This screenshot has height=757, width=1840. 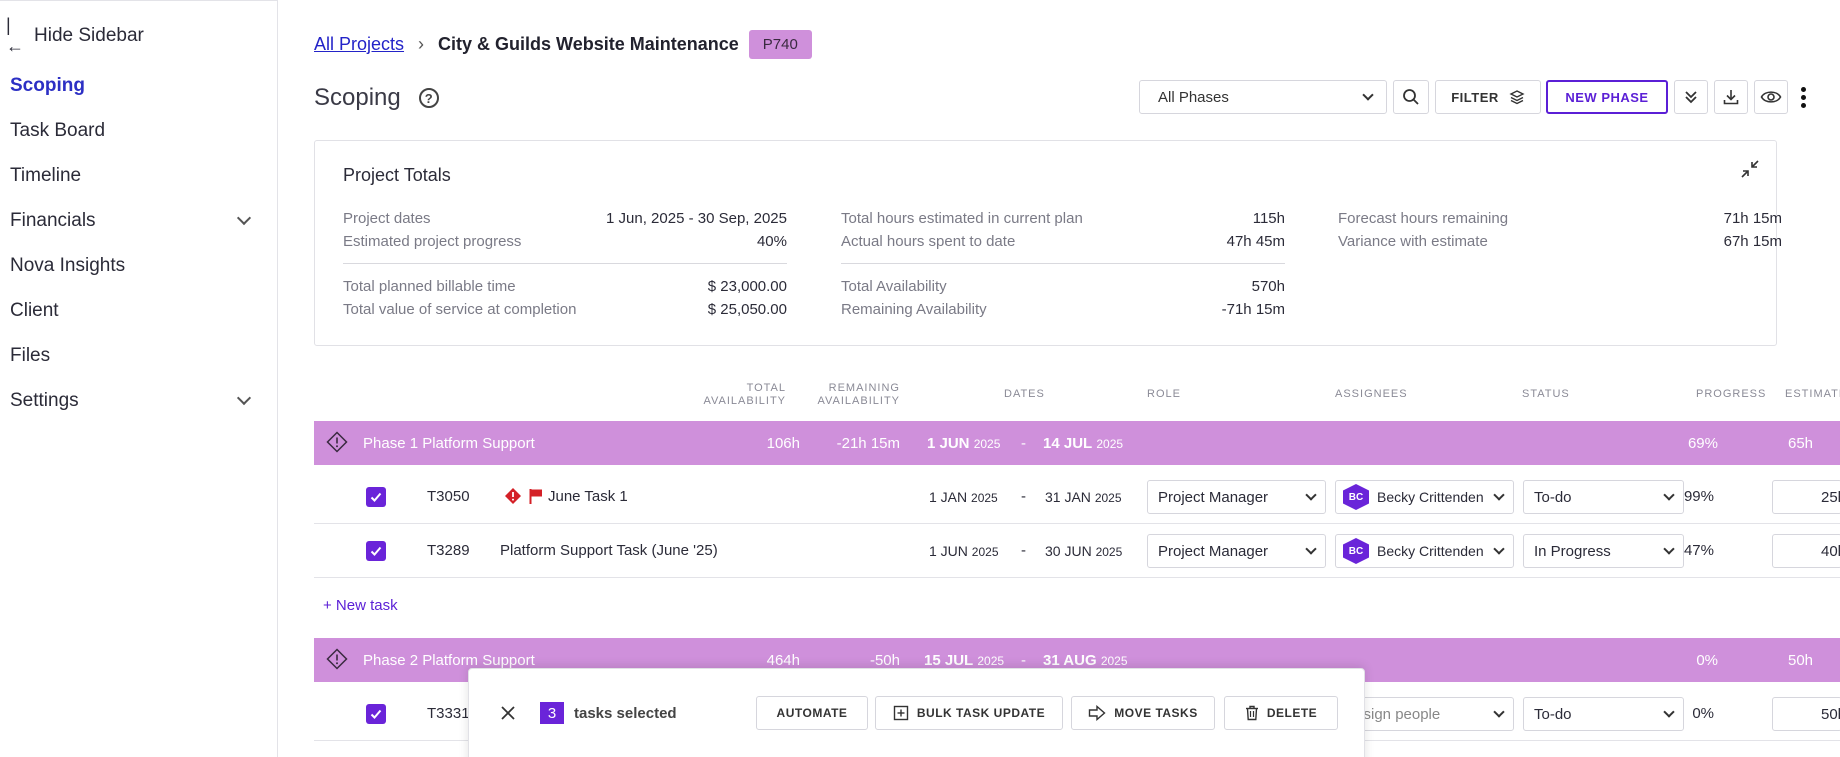 What do you see at coordinates (1607, 97) in the screenshot?
I see `new-phase-button: NEW PHASE` at bounding box center [1607, 97].